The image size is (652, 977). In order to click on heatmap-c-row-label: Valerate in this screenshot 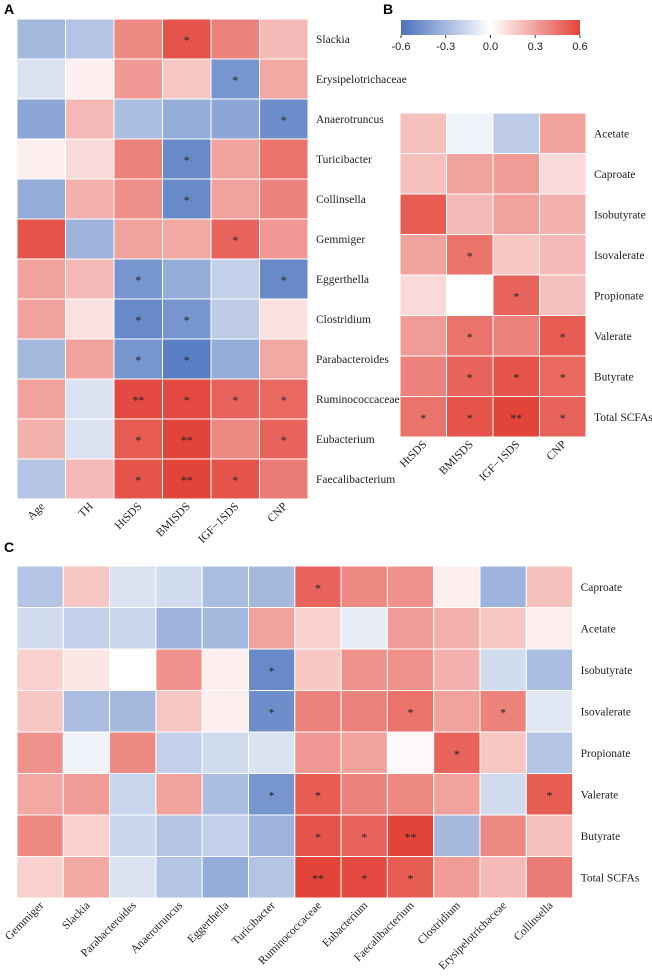, I will do `click(600, 795)`.